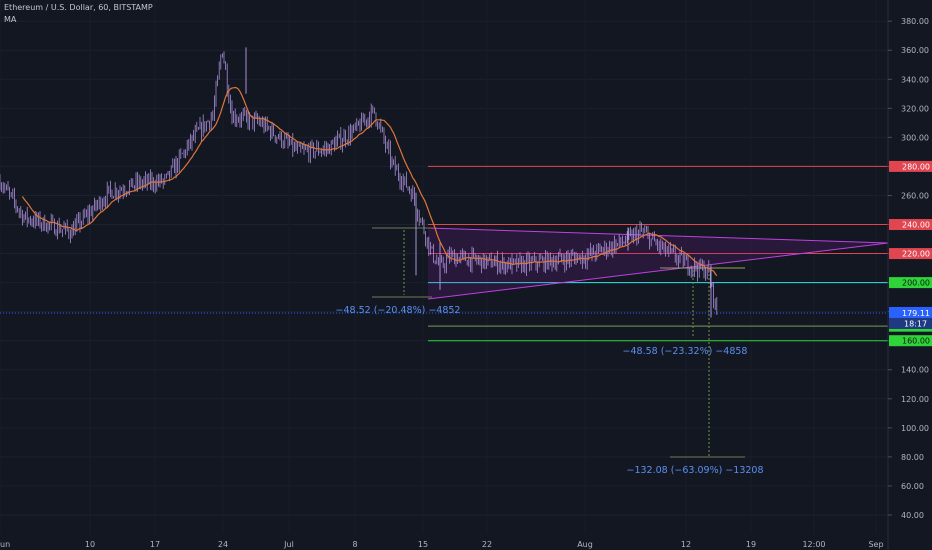 This screenshot has width=932, height=550. Describe the element at coordinates (915, 21) in the screenshot. I see `y-tick-label: 380.00` at that location.